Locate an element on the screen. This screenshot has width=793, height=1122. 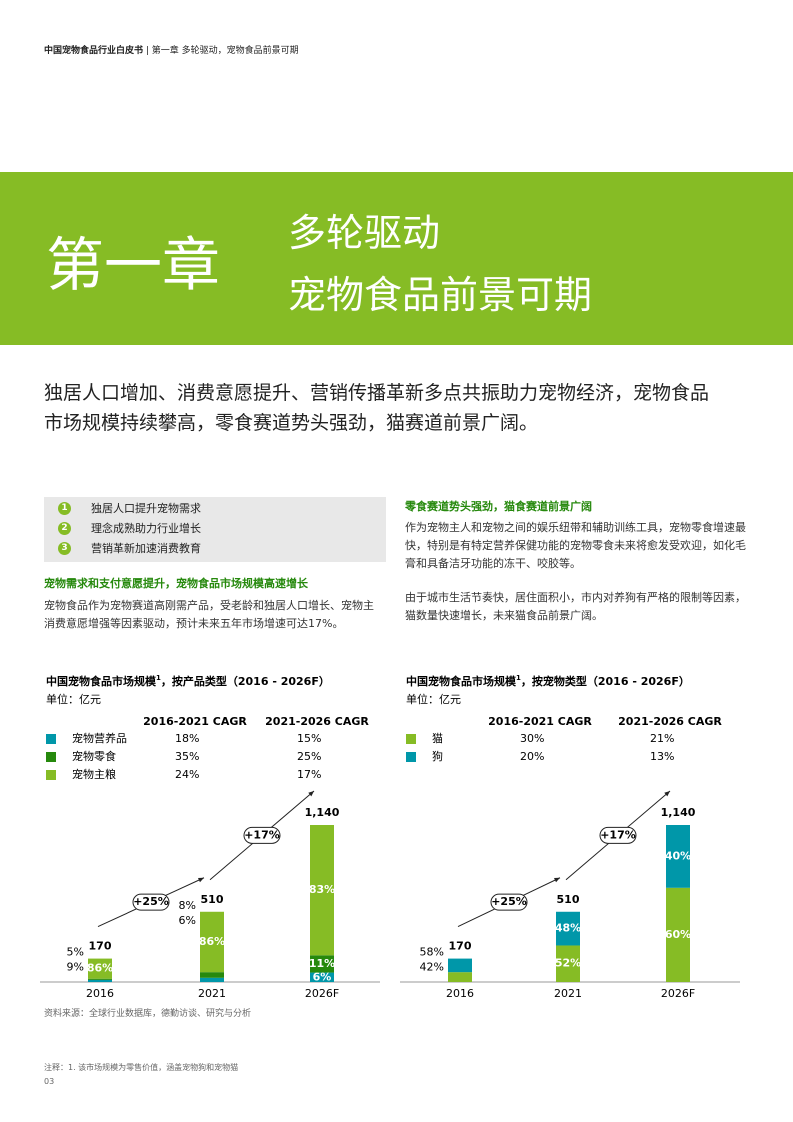
total-label: 170 is located at coordinates (100, 946).